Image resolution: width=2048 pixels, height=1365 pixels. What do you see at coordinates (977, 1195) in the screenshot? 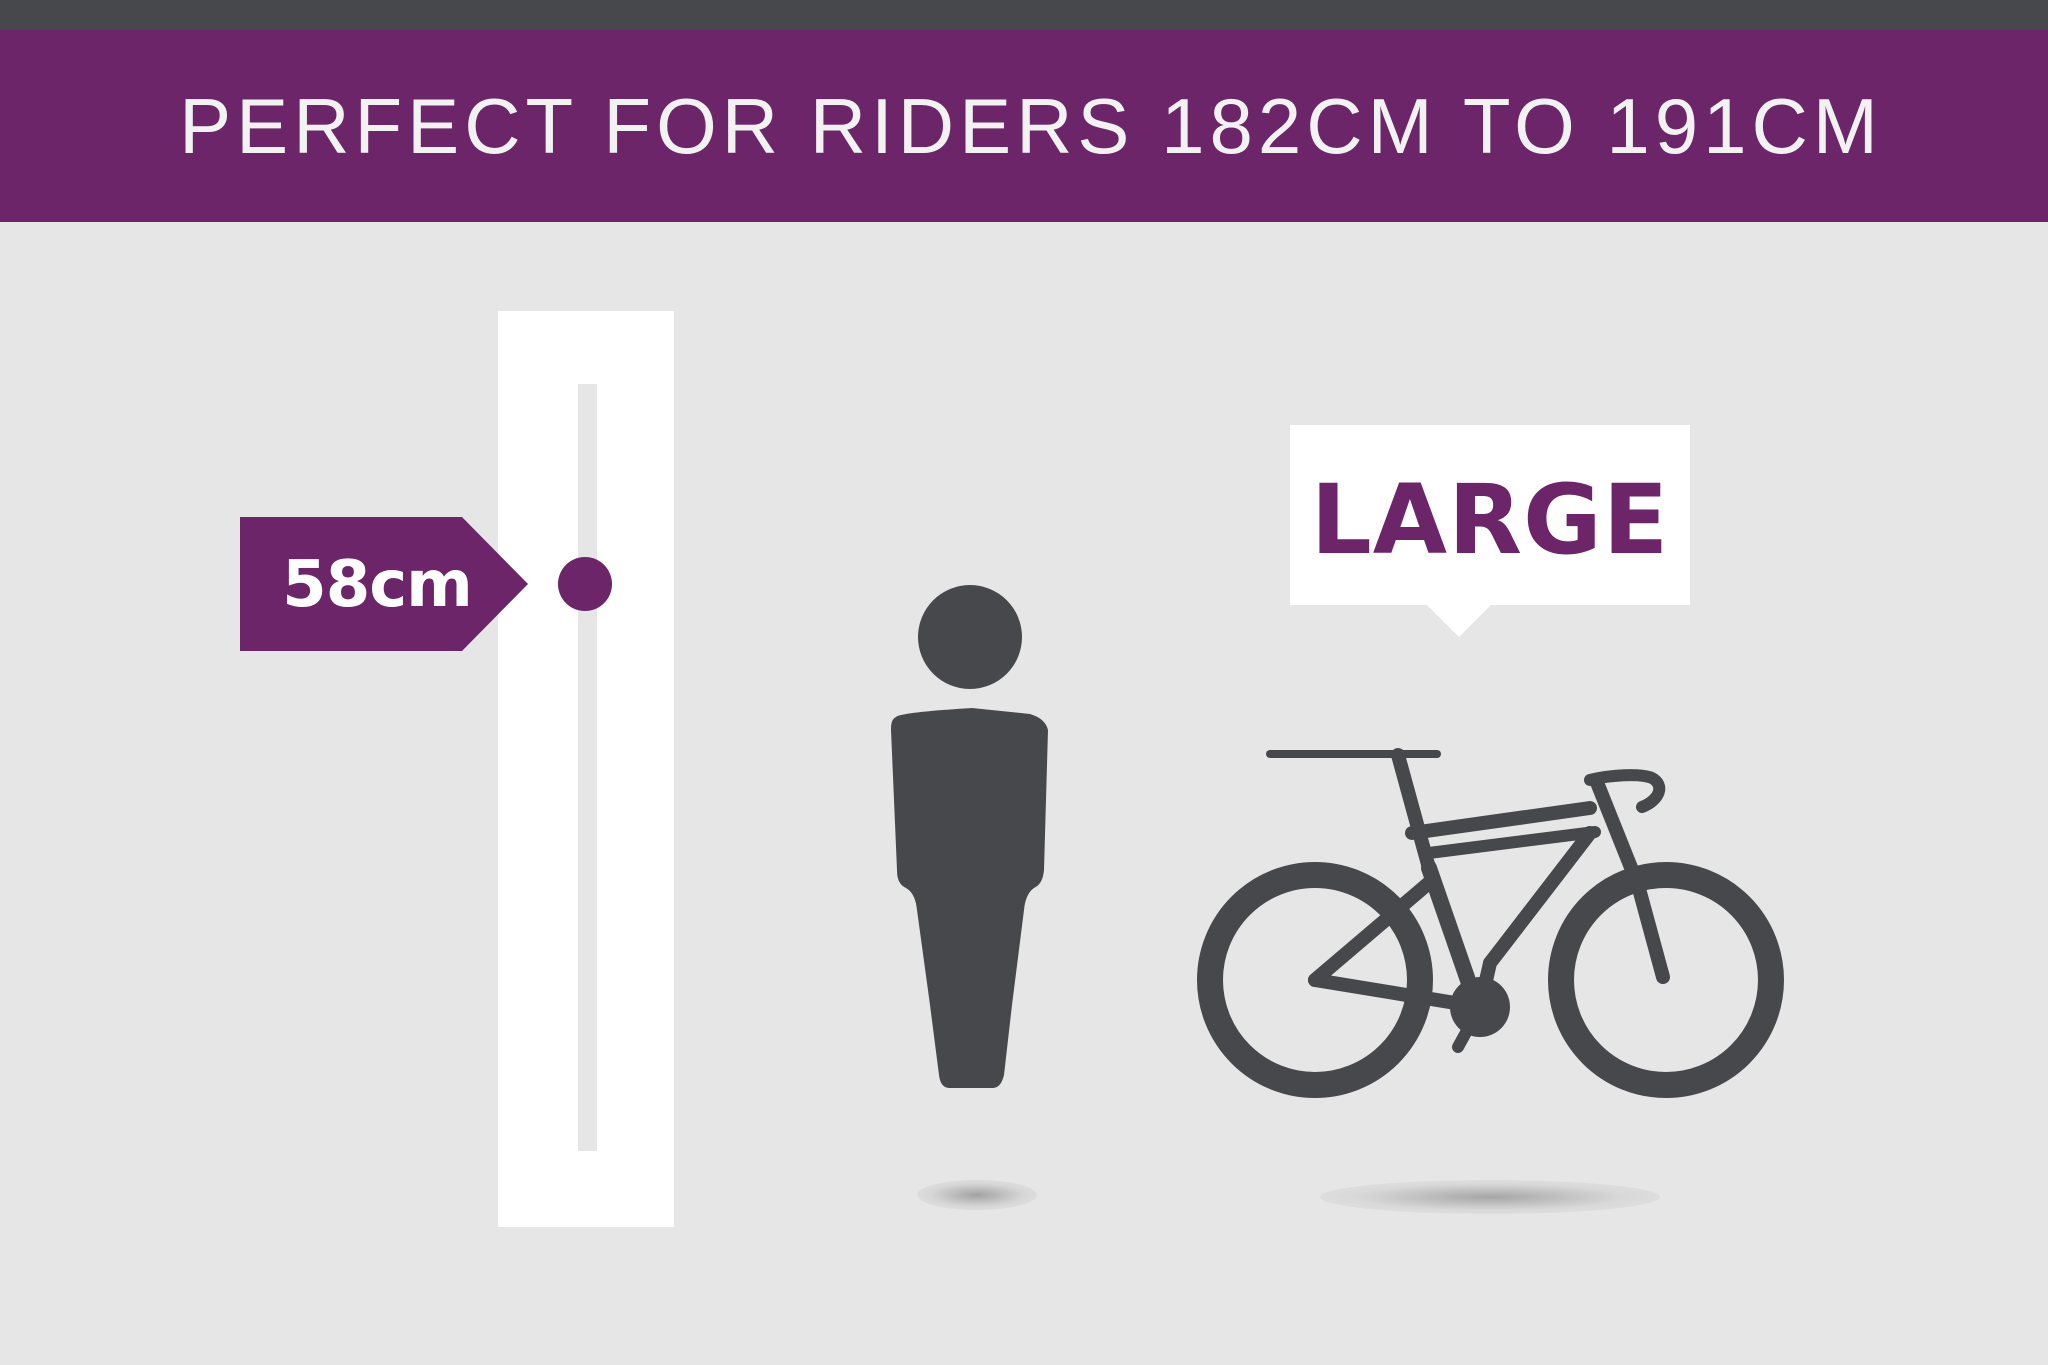
I see `person-shadow` at bounding box center [977, 1195].